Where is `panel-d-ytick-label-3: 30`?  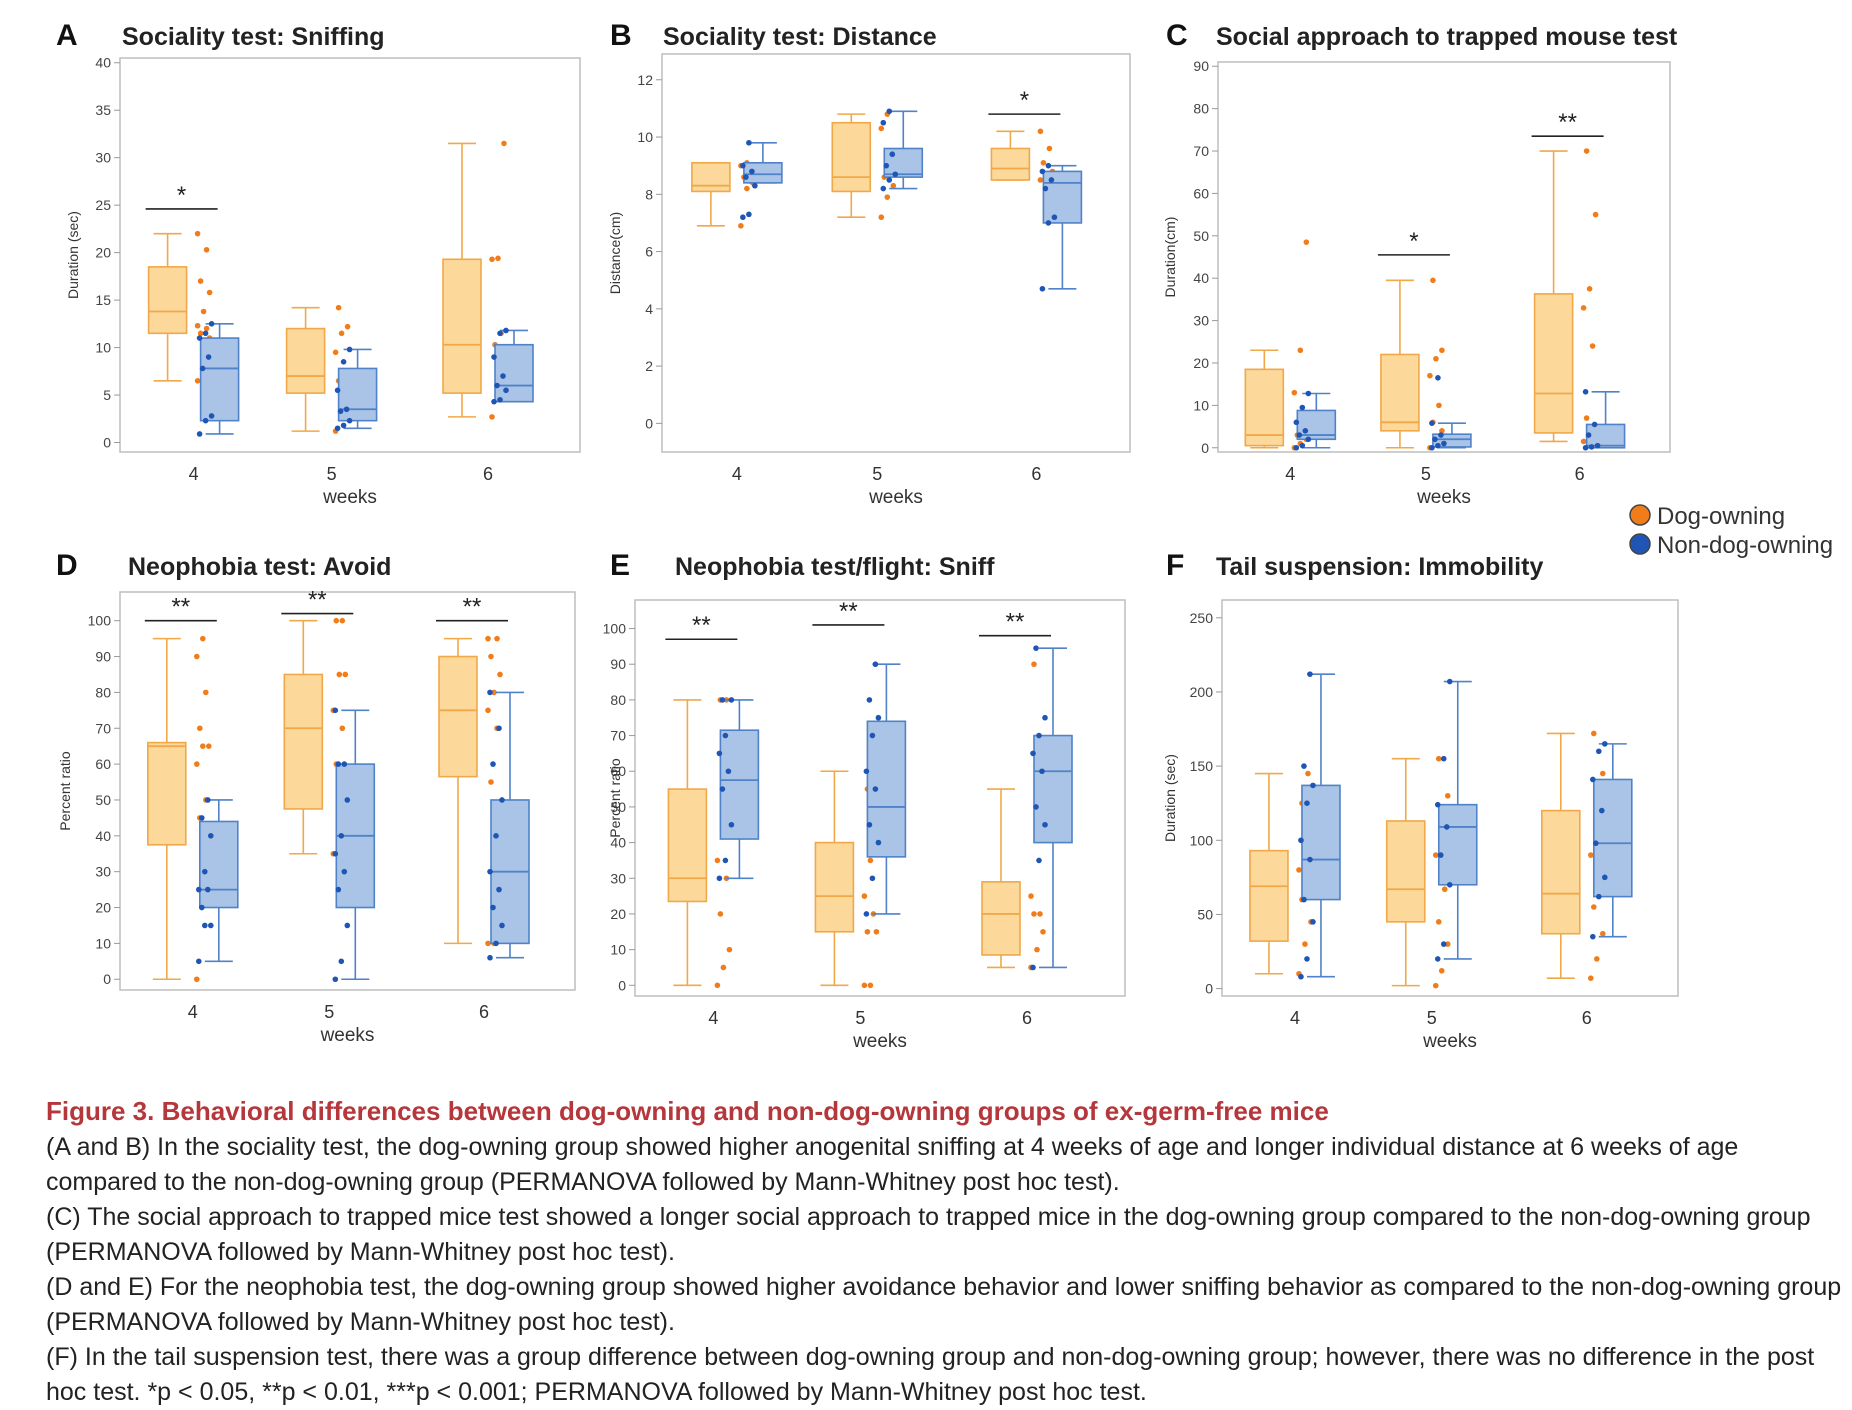 panel-d-ytick-label-3: 30 is located at coordinates (103, 872).